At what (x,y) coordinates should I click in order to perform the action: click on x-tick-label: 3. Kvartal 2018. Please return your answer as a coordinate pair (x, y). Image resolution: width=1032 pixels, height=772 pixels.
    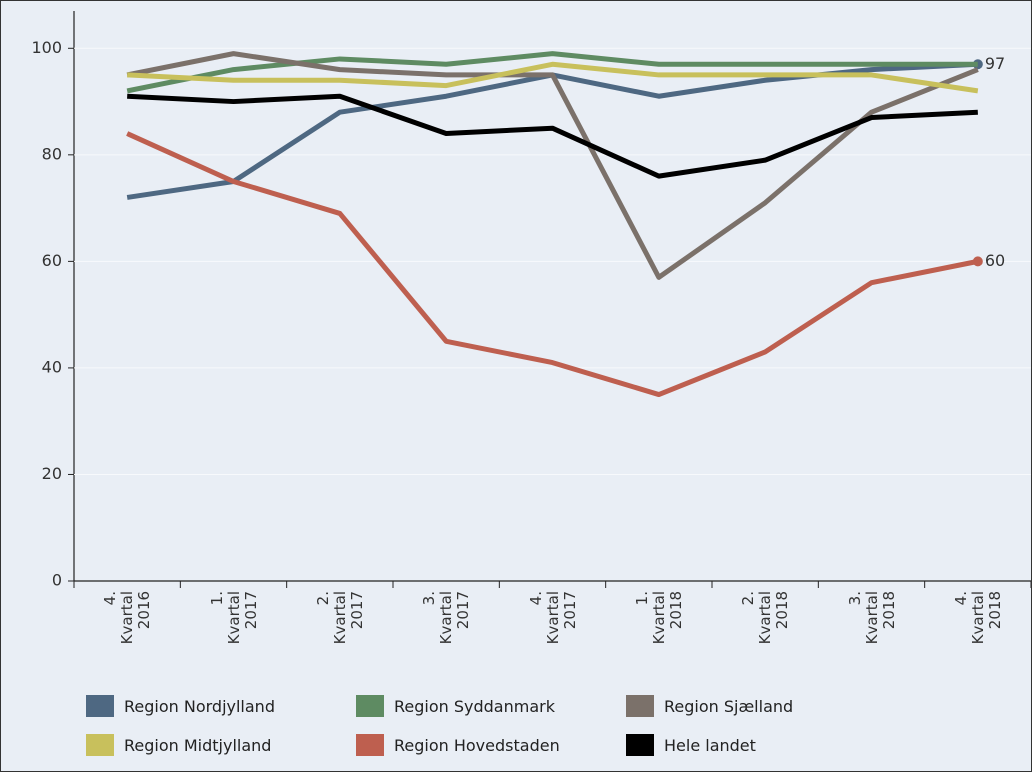
    Looking at the image, I should click on (871, 618).